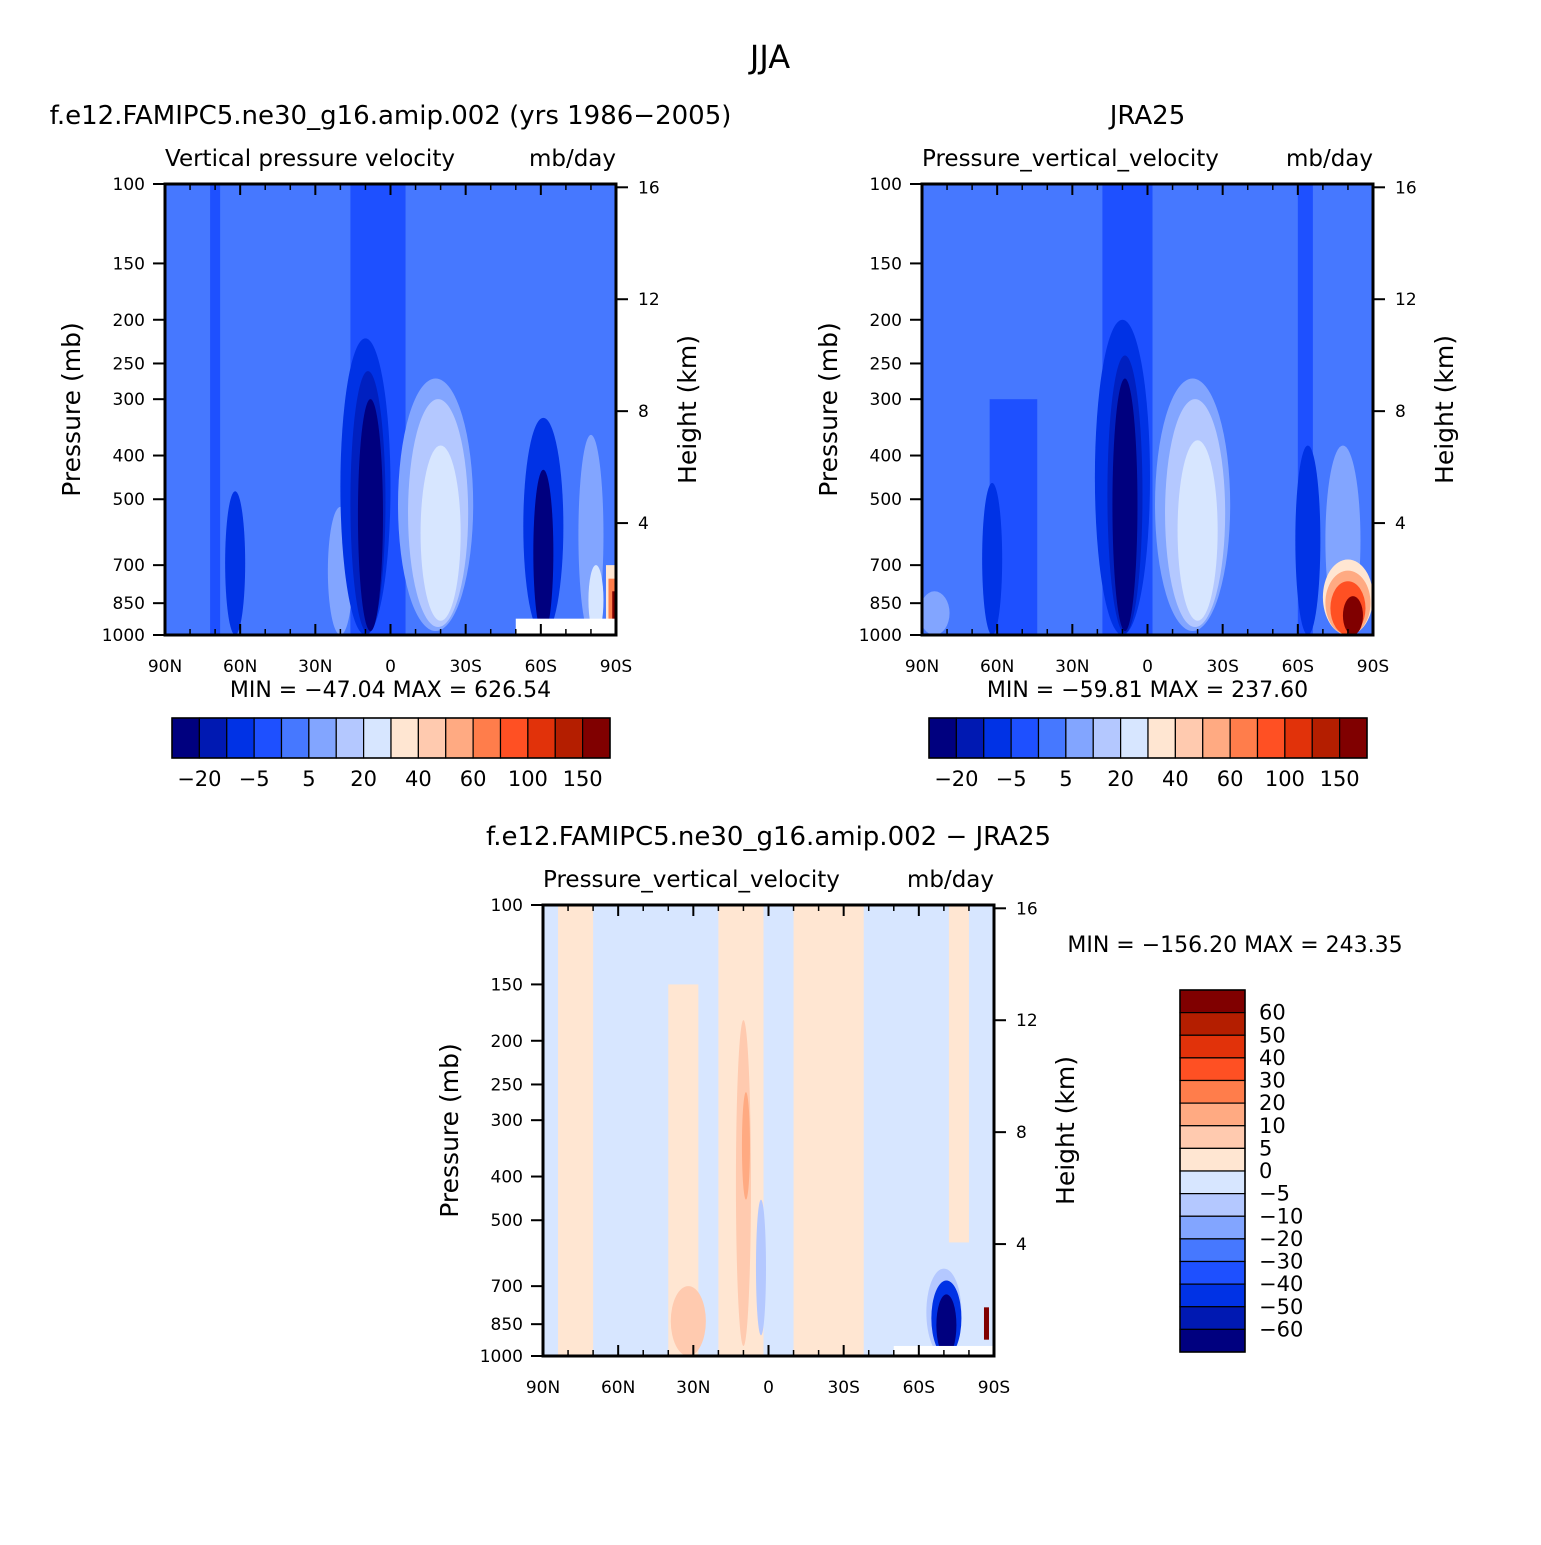  What do you see at coordinates (886, 604) in the screenshot?
I see `y-tick-label: 850` at bounding box center [886, 604].